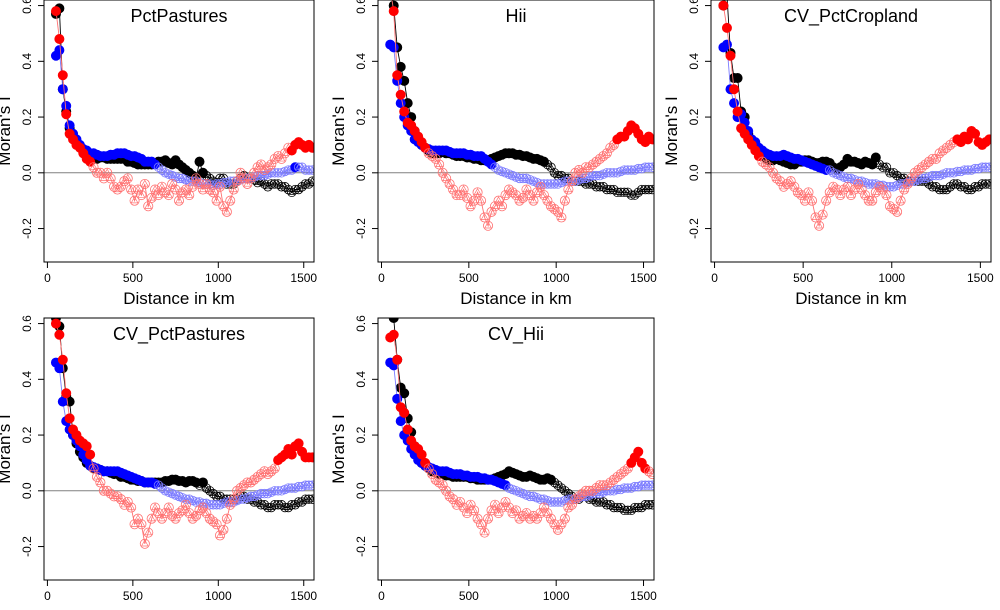 This screenshot has height=610, width=1000. What do you see at coordinates (469, 596) in the screenshot?
I see `x-tick-label: 500` at bounding box center [469, 596].